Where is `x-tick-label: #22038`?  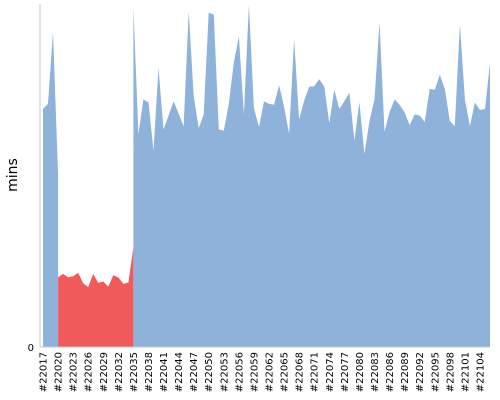 x-tick-label: #22038 is located at coordinates (149, 372).